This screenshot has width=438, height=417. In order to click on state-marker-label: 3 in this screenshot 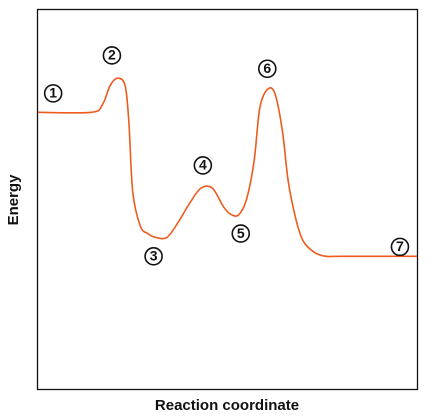, I will do `click(154, 256)`.